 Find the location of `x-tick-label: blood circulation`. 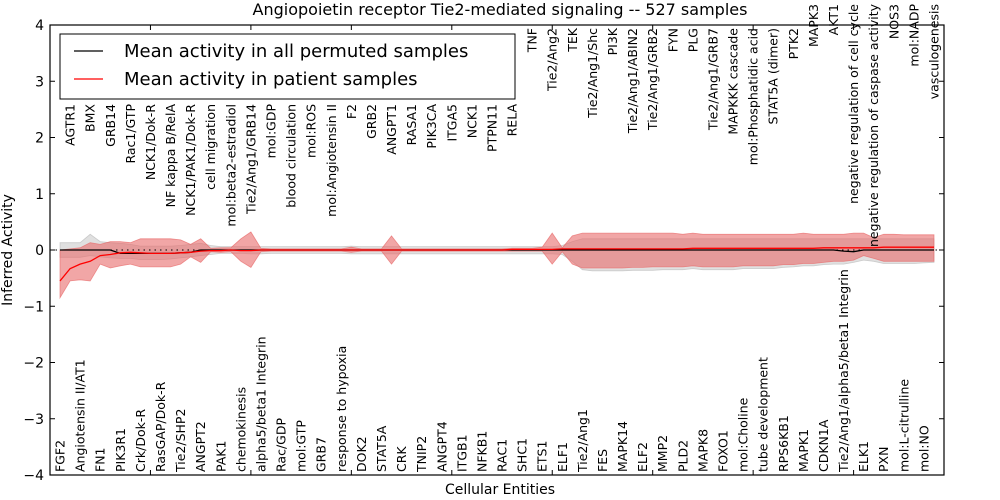

x-tick-label: blood circulation is located at coordinates (291, 156).